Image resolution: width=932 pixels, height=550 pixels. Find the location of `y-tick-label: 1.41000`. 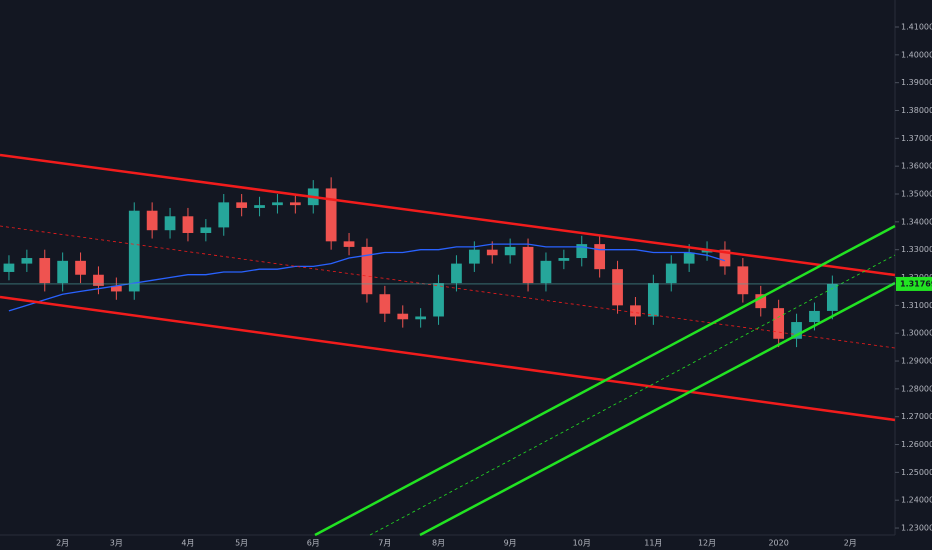

y-tick-label: 1.41000 is located at coordinates (916, 27).